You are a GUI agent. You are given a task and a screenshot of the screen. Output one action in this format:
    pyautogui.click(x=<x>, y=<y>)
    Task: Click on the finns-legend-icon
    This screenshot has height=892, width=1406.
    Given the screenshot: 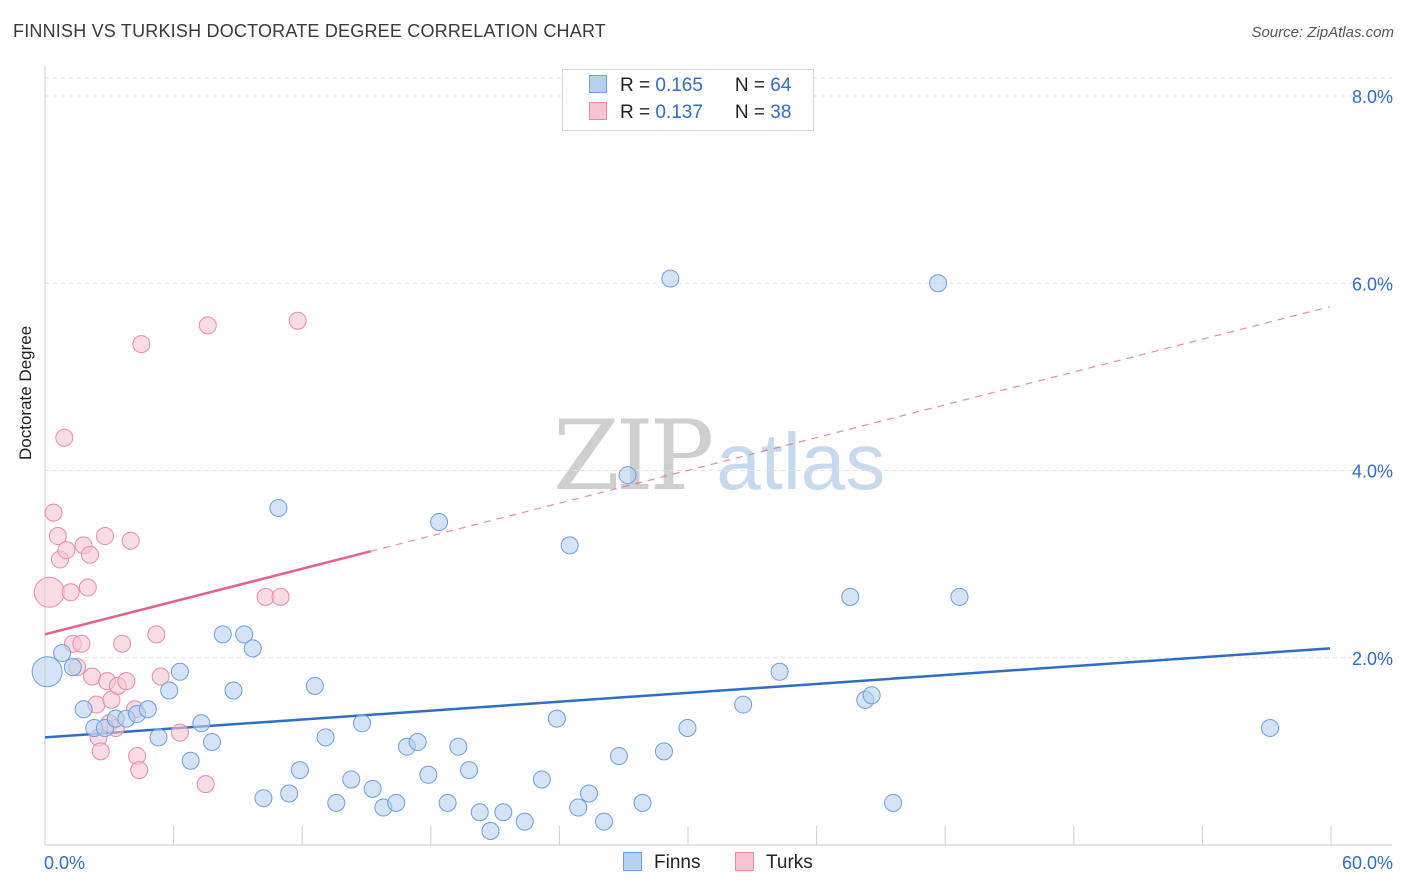 What is the action you would take?
    pyautogui.click(x=632, y=861)
    